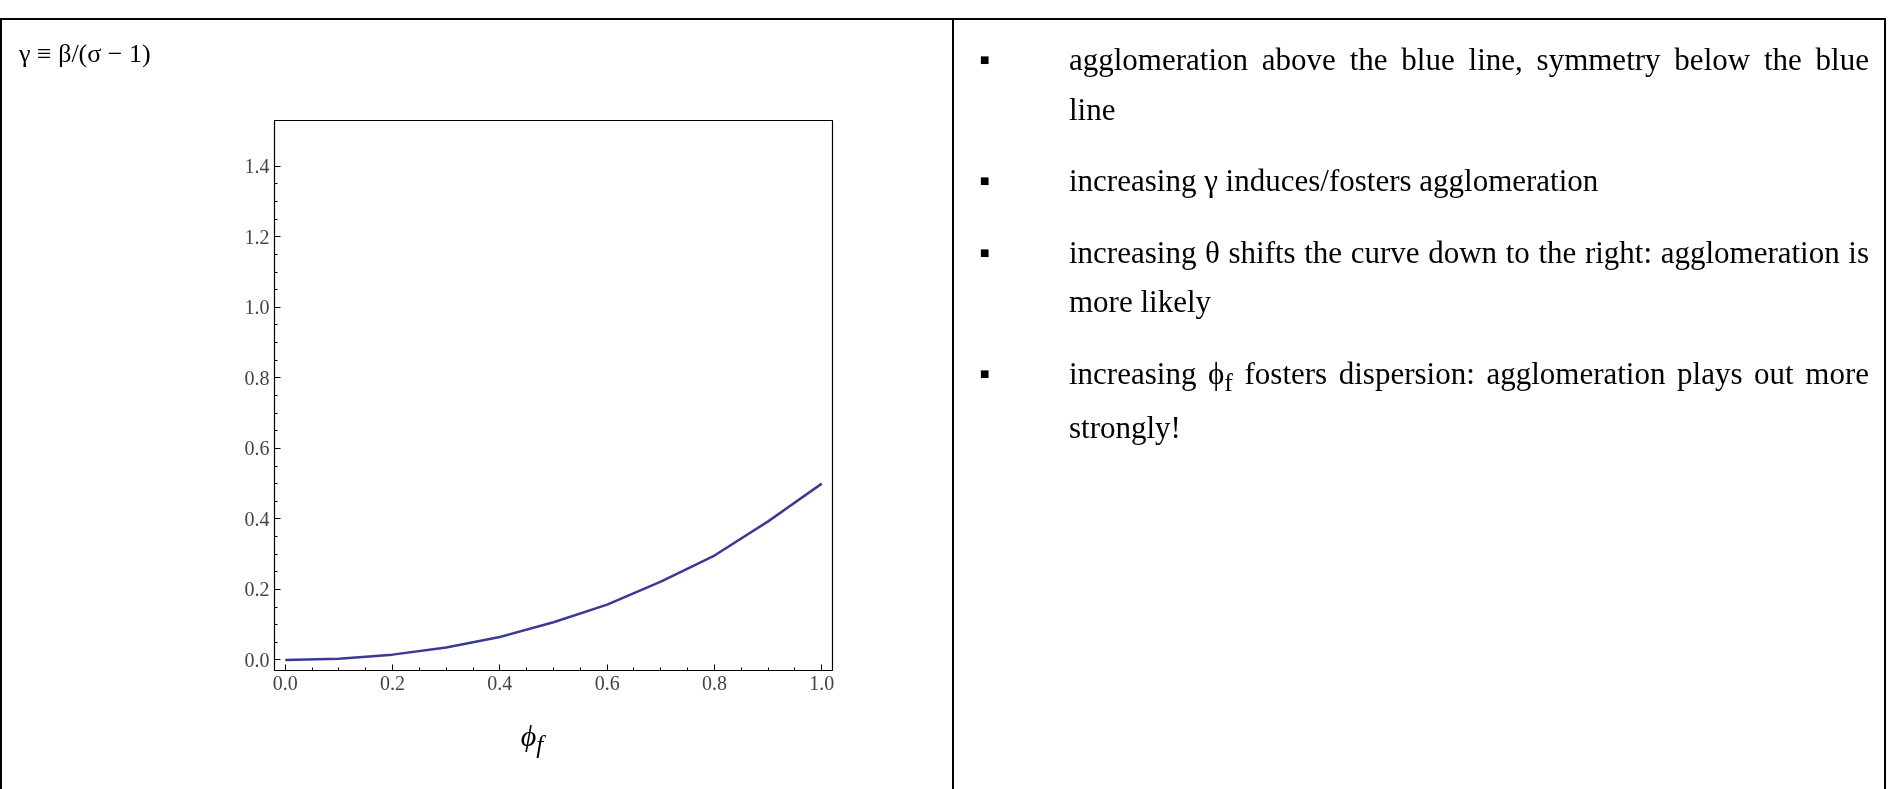 The height and width of the screenshot is (789, 1892). What do you see at coordinates (1289, 181) in the screenshot?
I see `text: ▪ increasing γ induces/fosters agglomeration` at bounding box center [1289, 181].